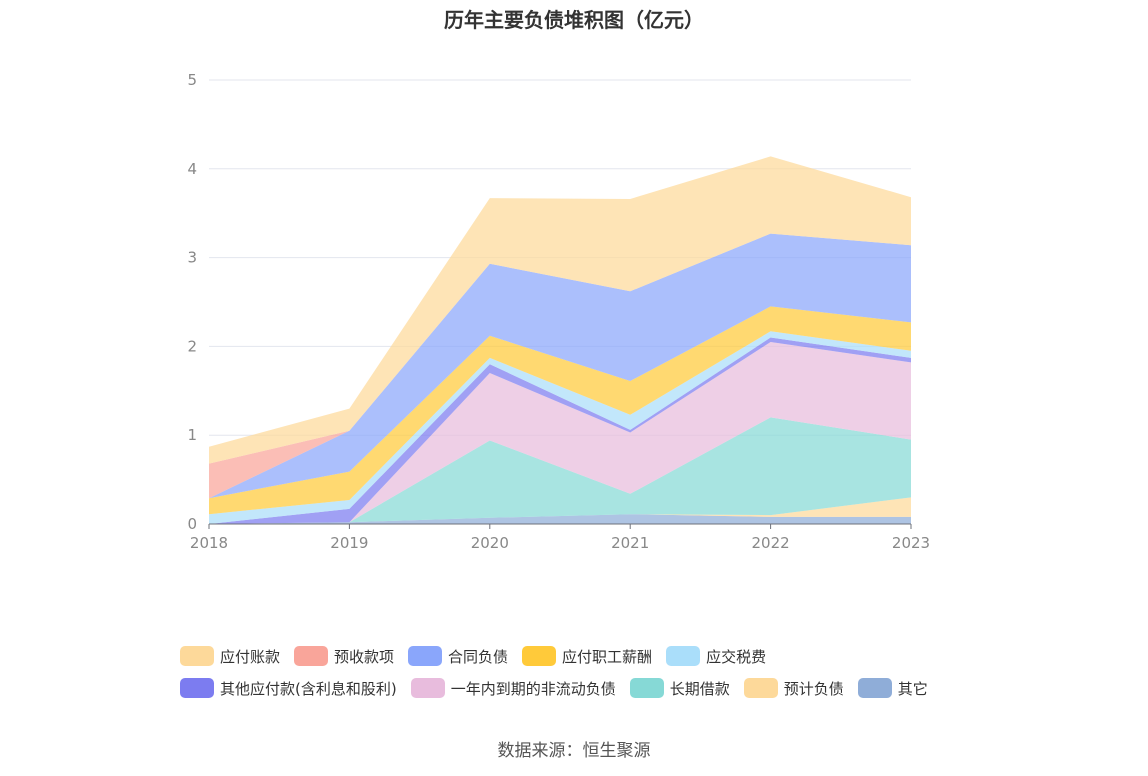 Image resolution: width=1148 pixels, height=776 pixels. Describe the element at coordinates (533, 688) in the screenshot. I see `legend-label: 一年内到期的非流动负债` at that location.